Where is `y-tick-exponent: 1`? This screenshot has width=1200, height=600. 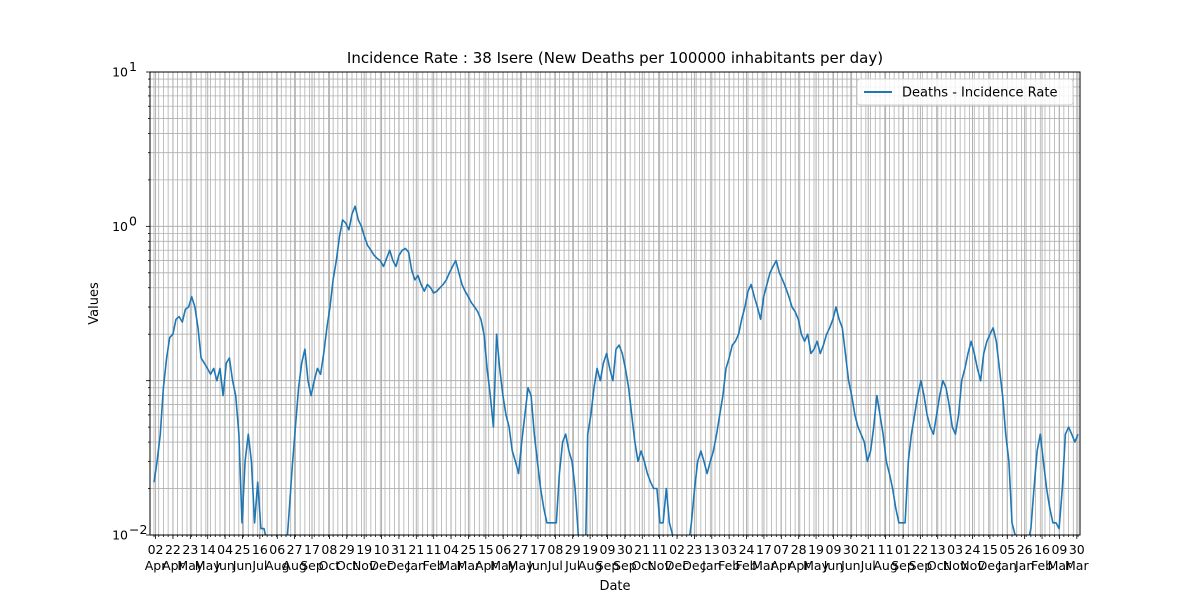
y-tick-exponent: 1 is located at coordinates (133, 66).